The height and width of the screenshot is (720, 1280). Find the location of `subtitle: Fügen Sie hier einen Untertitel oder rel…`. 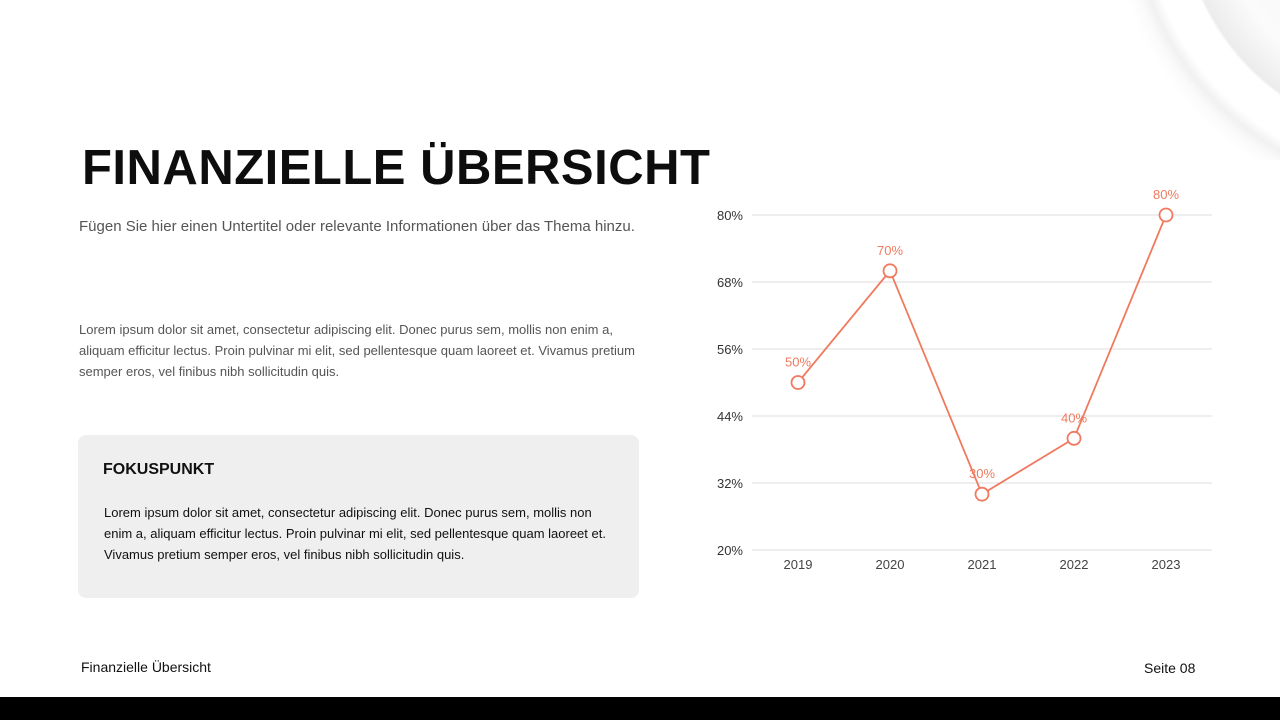

subtitle: Fügen Sie hier einen Untertitel oder rel… is located at coordinates (357, 226).